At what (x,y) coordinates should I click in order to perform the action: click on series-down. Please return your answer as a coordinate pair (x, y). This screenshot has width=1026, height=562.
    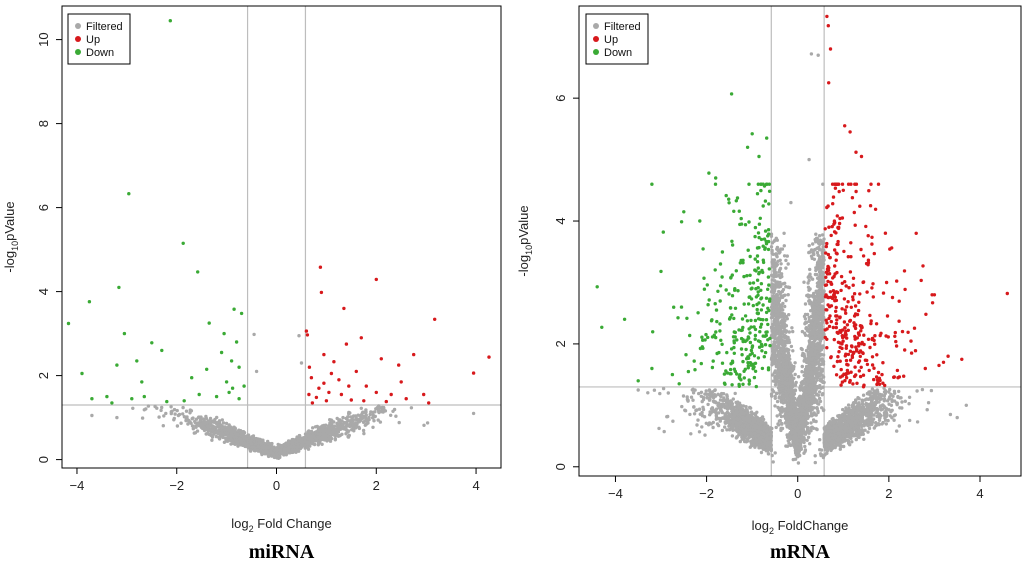
    Looking at the image, I should click on (156, 212).